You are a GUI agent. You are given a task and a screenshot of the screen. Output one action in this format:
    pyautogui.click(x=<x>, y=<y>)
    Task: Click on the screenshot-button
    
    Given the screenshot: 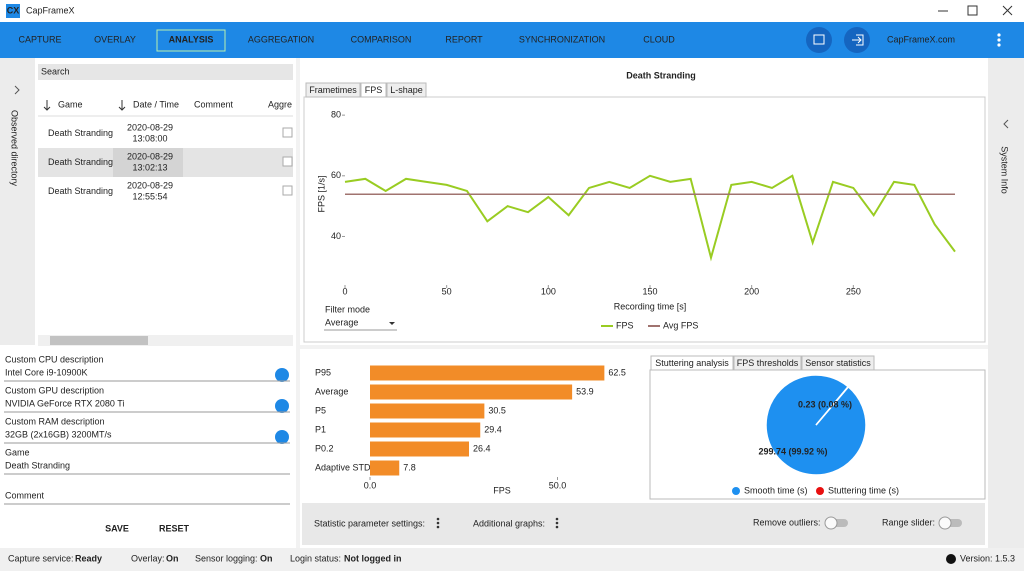 What is the action you would take?
    pyautogui.click(x=819, y=40)
    